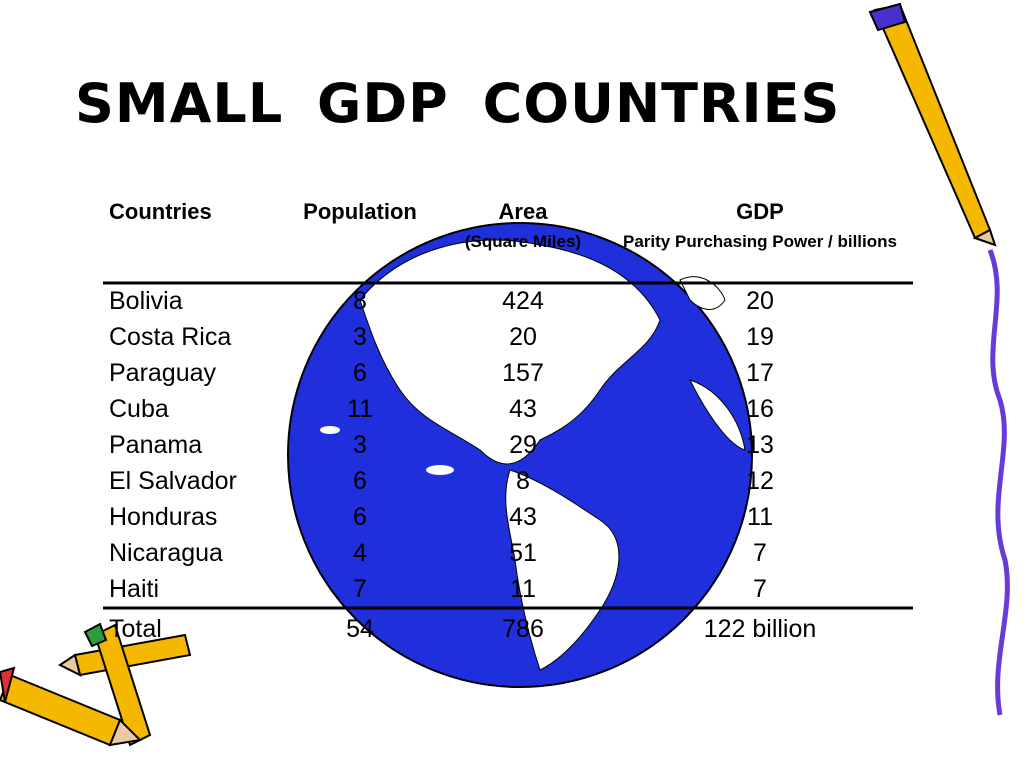  I want to click on table-cell: 51, so click(523, 553).